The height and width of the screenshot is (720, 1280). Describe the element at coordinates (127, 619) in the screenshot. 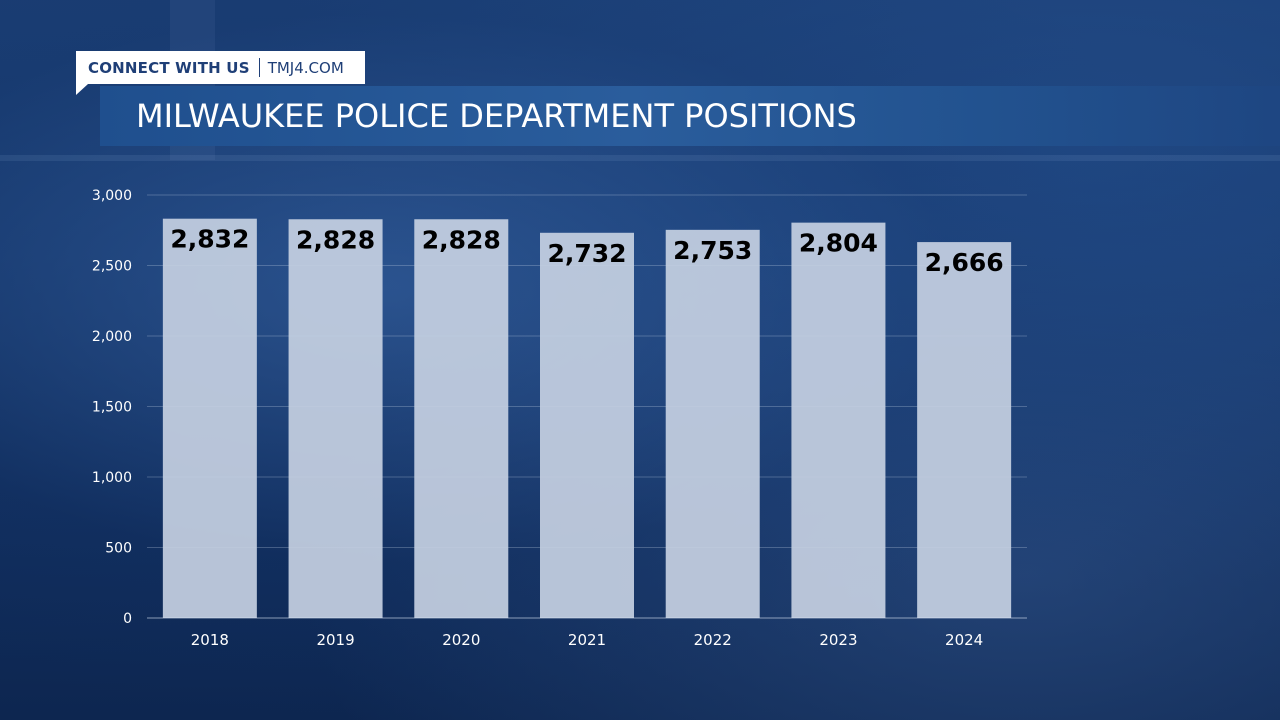

I see `y-tick-label: 0` at that location.